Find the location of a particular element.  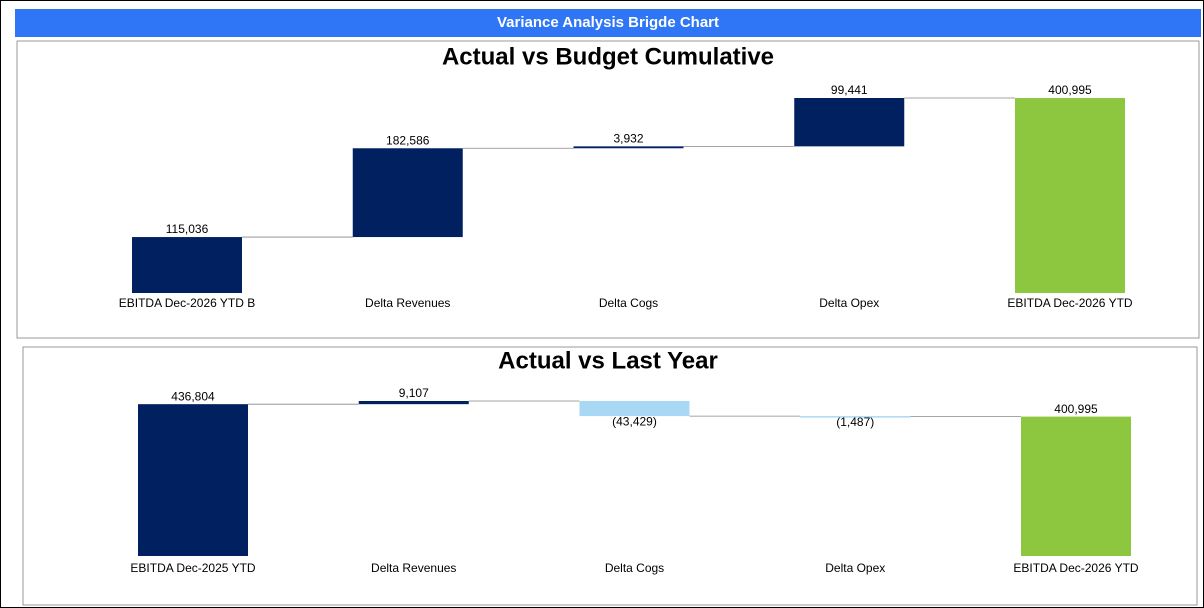

value-label: 115,036 is located at coordinates (187, 229).